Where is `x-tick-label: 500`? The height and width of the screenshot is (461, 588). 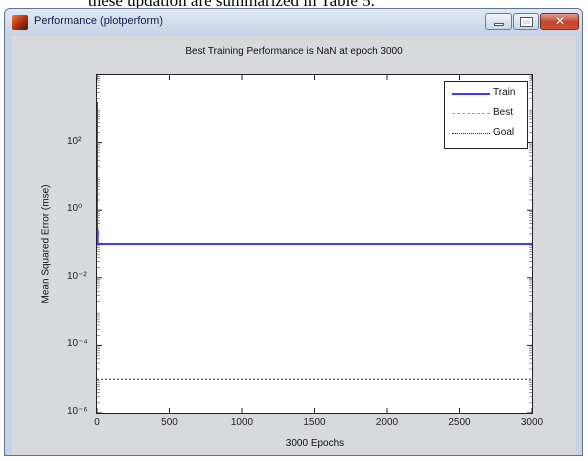
x-tick-label: 500 is located at coordinates (169, 422).